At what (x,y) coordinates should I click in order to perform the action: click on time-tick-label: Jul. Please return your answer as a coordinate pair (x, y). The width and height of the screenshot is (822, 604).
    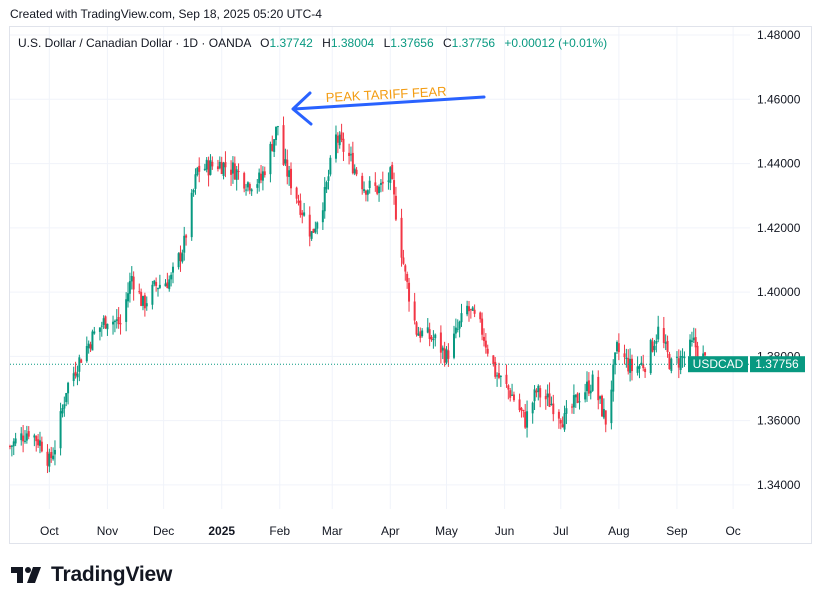
    Looking at the image, I should click on (560, 531).